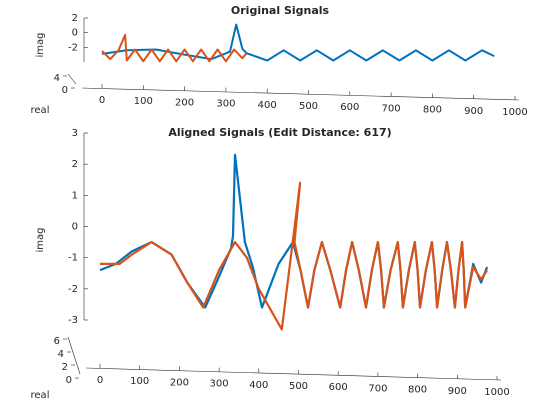 The height and width of the screenshot is (420, 560). I want to click on y-tick-label: -1, so click(73, 258).